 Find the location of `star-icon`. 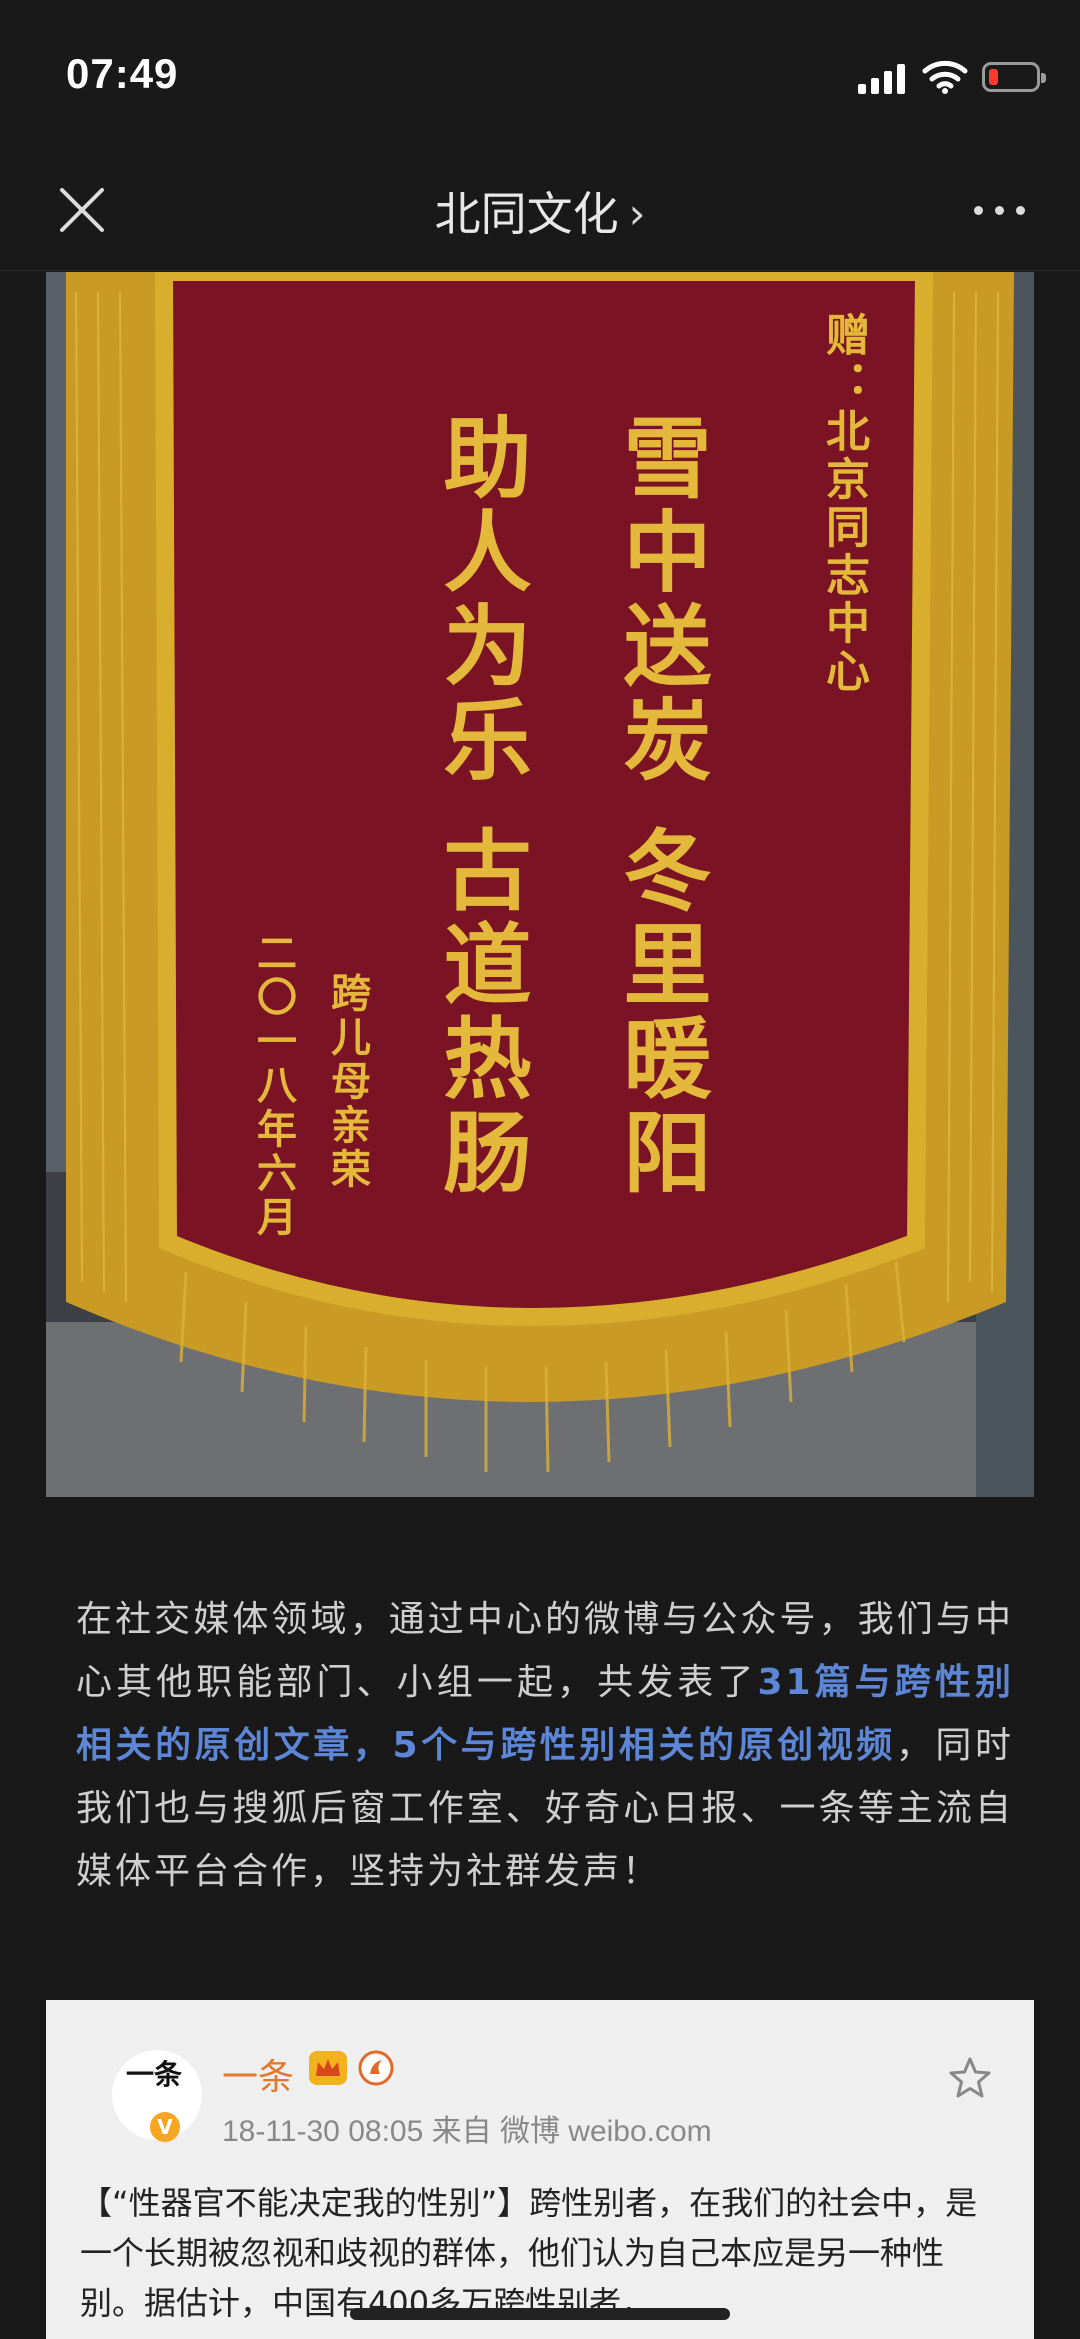

star-icon is located at coordinates (970, 2078).